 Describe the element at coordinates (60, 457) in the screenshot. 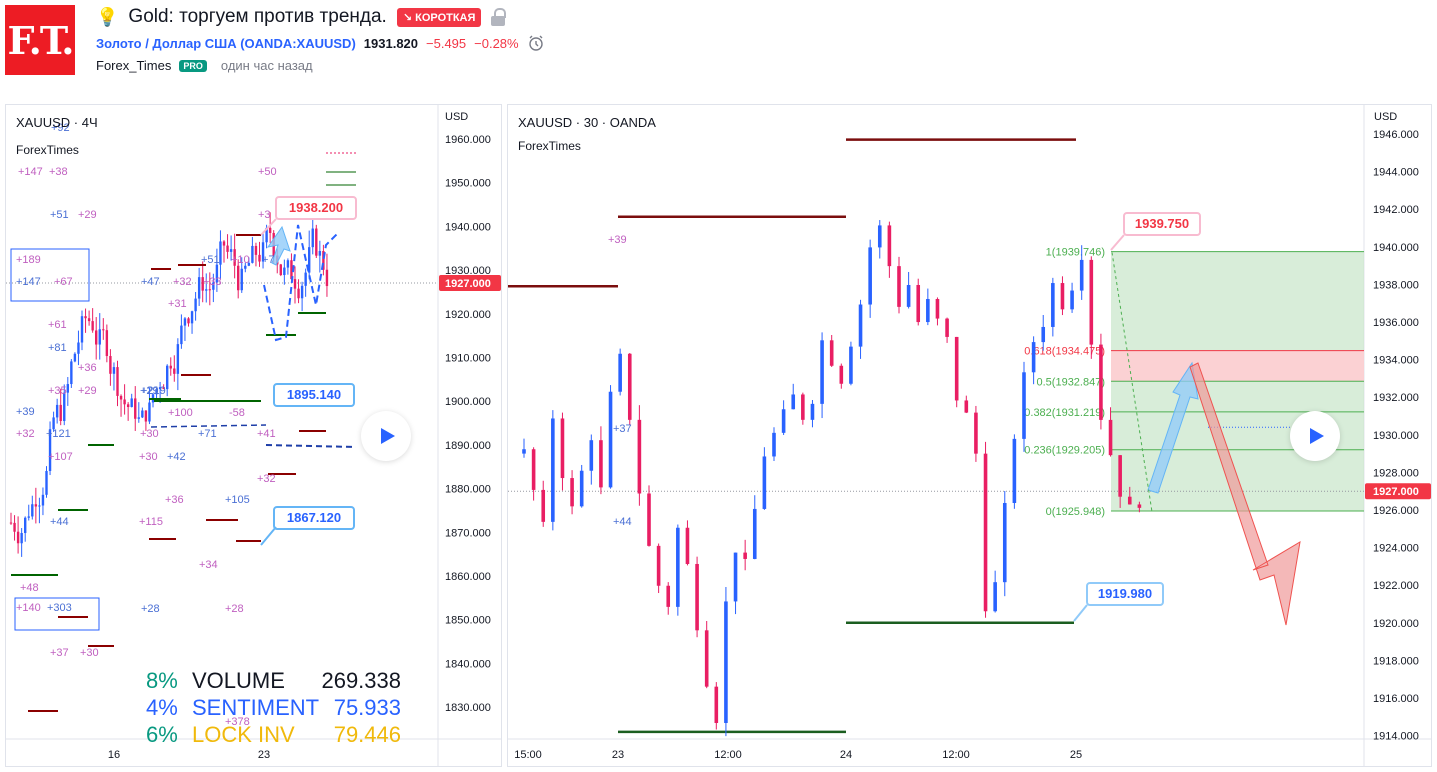

I see `level-label: +107` at that location.